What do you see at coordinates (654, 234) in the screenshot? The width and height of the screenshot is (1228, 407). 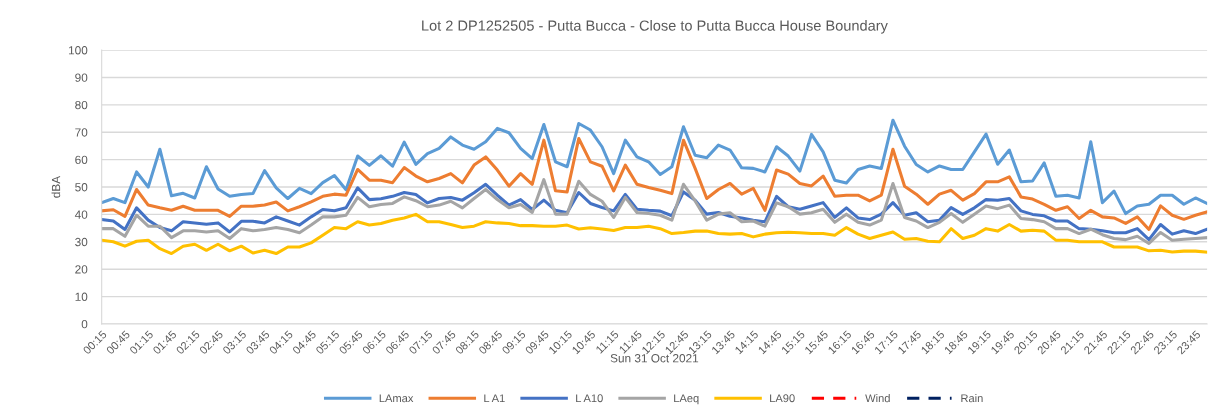 I see `line-series` at bounding box center [654, 234].